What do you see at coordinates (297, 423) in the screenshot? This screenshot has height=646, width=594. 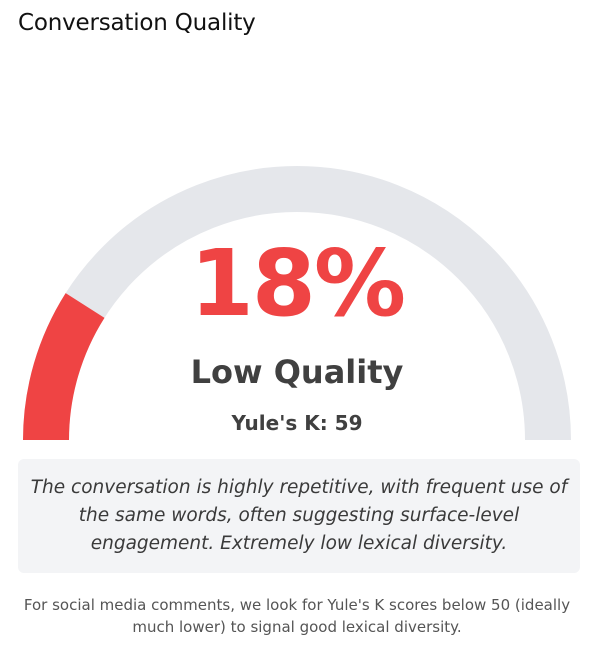 I see `yules-k-value: Yule's K: 59` at bounding box center [297, 423].